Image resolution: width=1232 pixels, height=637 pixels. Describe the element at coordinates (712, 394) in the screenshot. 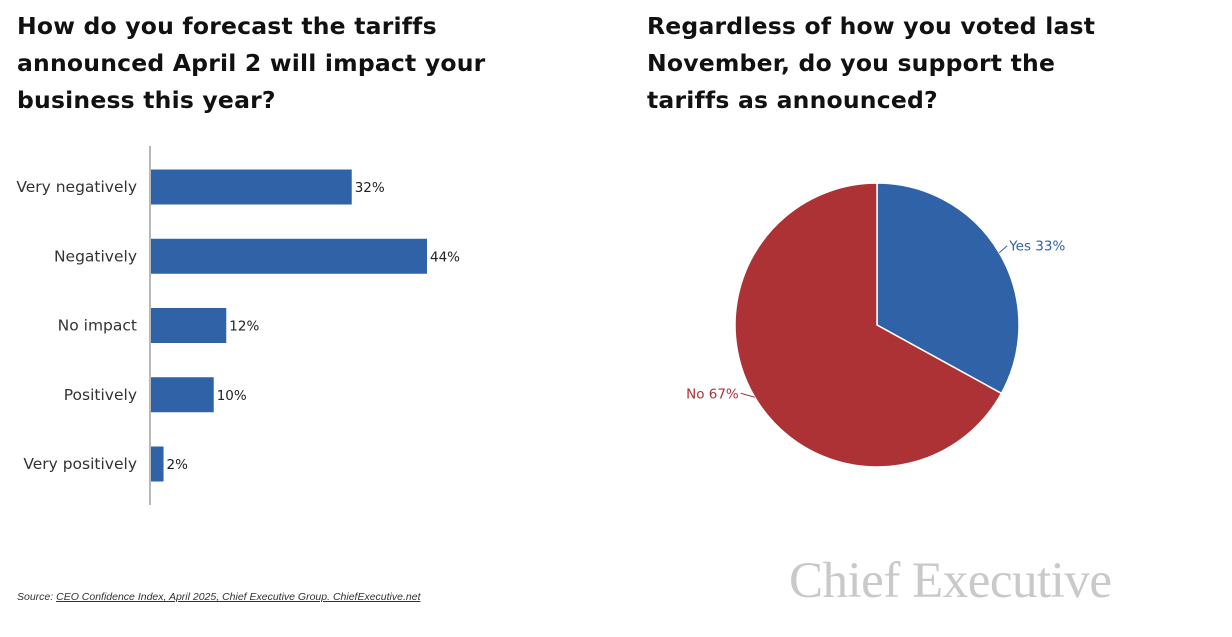

I see `pie-slice-label: No 67%` at that location.